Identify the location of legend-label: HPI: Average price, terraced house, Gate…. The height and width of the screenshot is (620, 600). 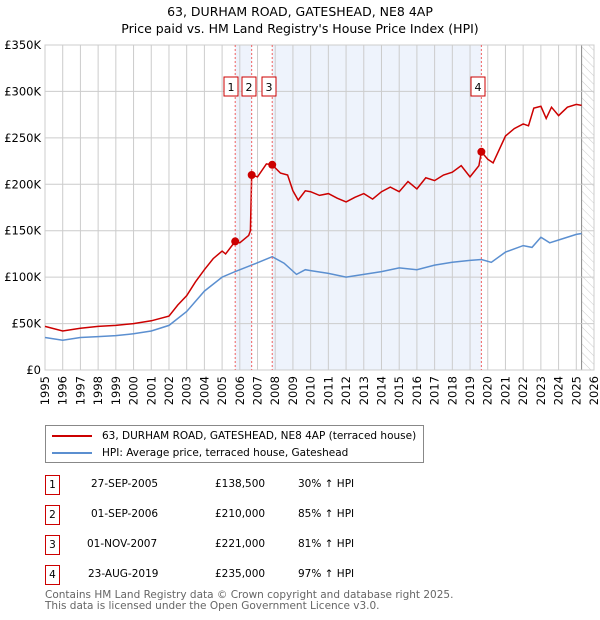
(225, 453).